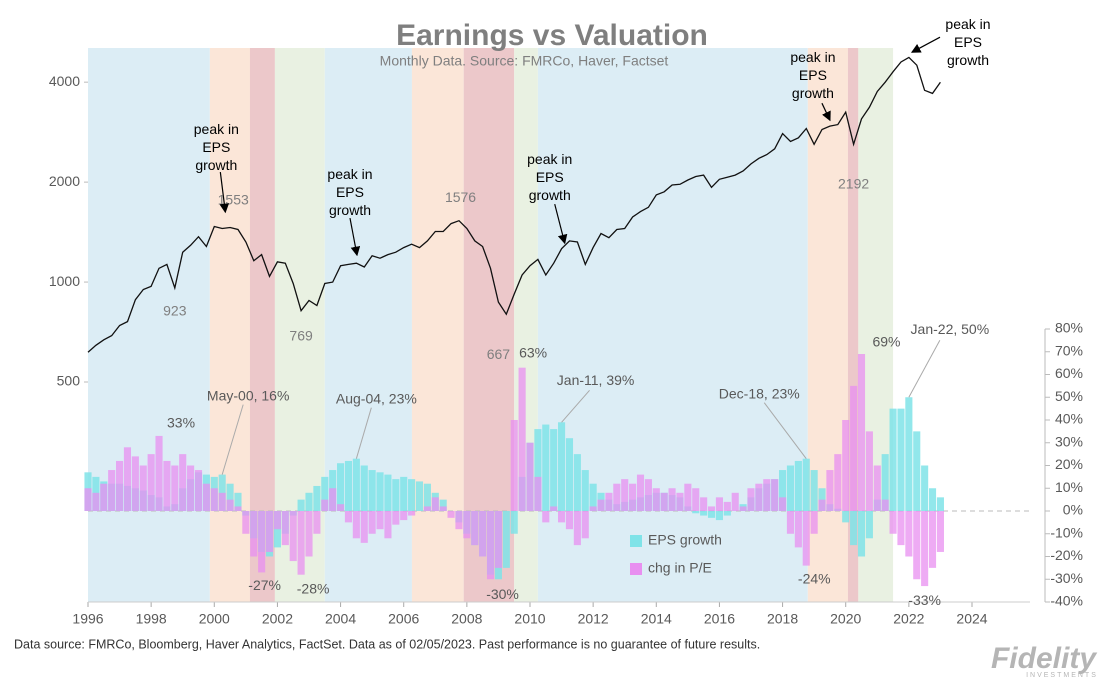  Describe the element at coordinates (561, 224) in the screenshot. I see `callout-arrow` at that location.